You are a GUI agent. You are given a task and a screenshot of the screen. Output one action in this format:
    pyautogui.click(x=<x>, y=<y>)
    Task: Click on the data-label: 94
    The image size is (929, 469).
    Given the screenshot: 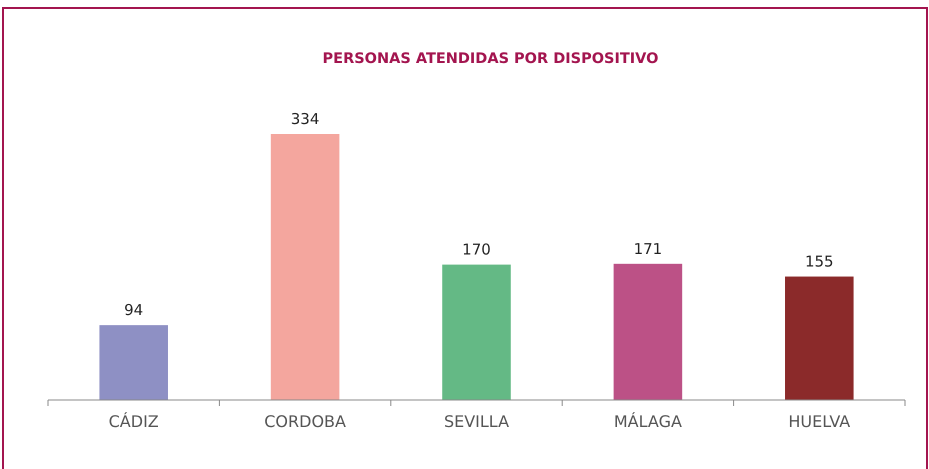 What is the action you would take?
    pyautogui.click(x=134, y=310)
    